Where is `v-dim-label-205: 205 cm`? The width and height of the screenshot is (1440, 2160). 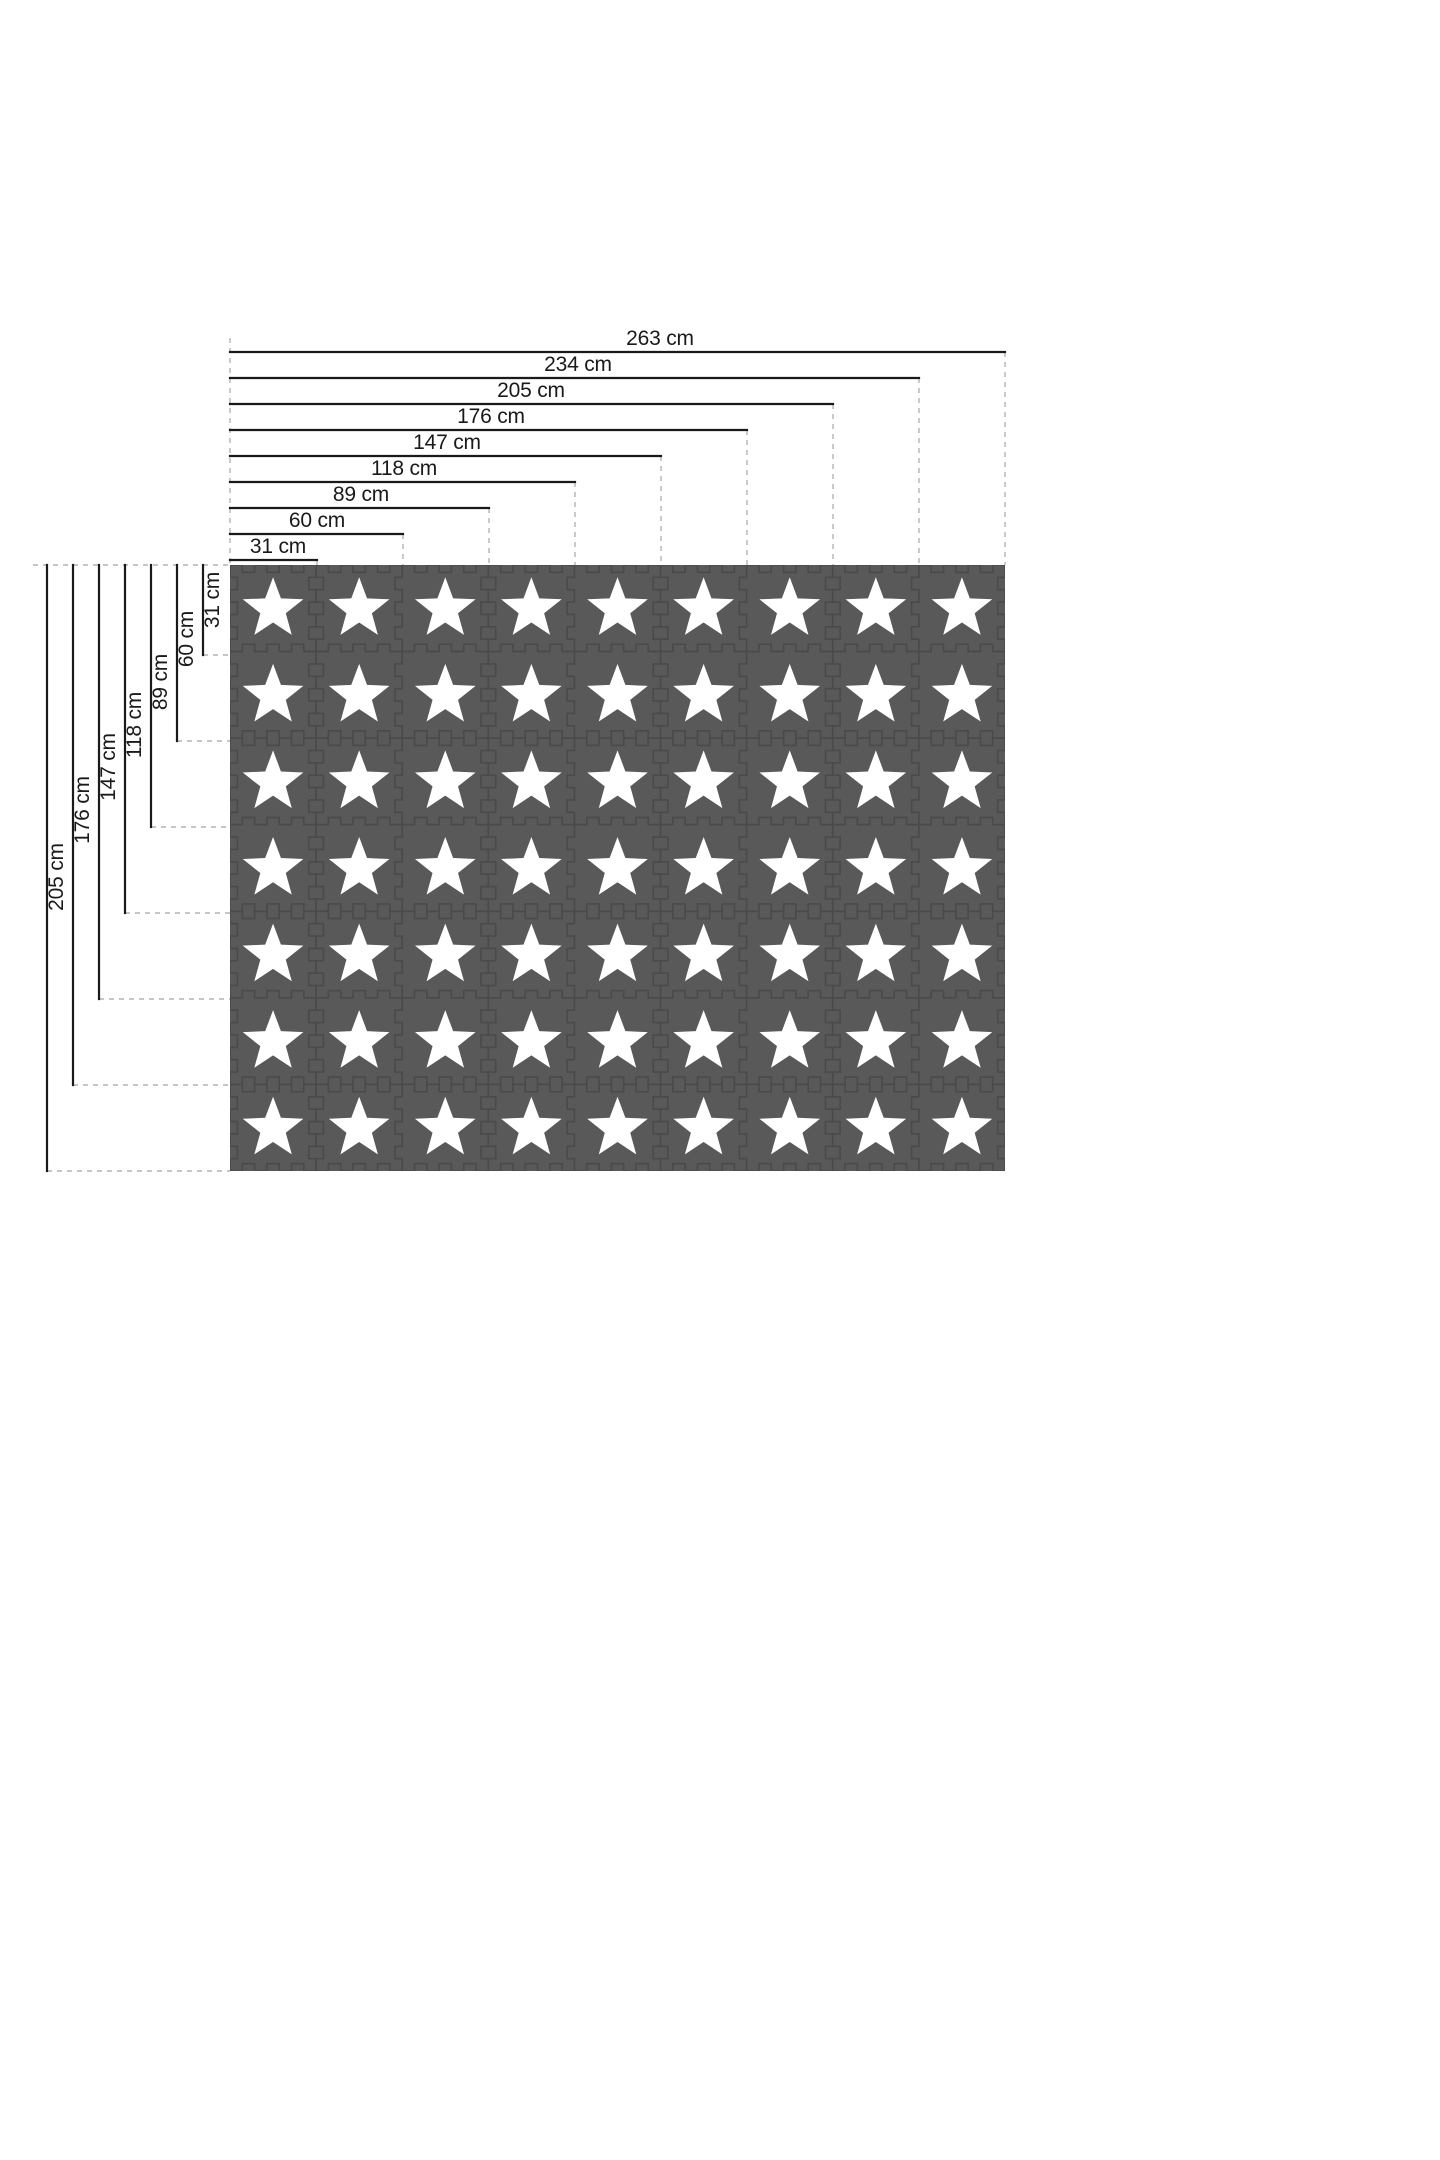
v-dim-label-205: 205 cm is located at coordinates (56, 877).